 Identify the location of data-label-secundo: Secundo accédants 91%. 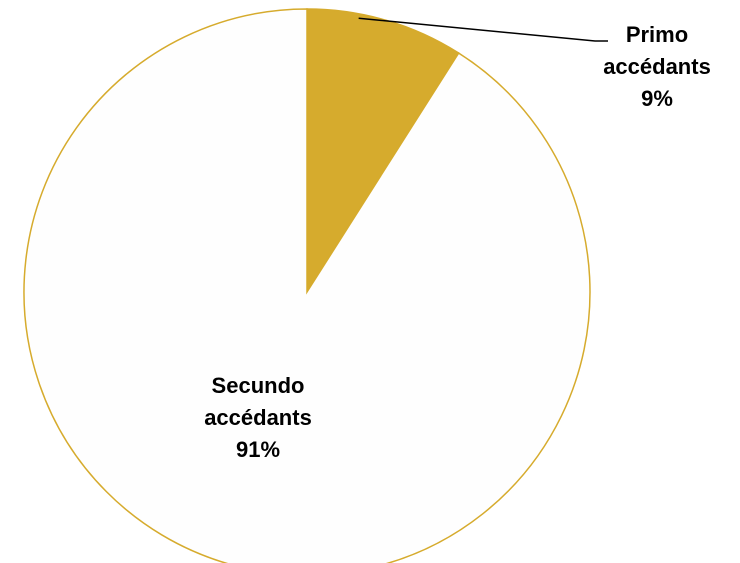
(258, 417).